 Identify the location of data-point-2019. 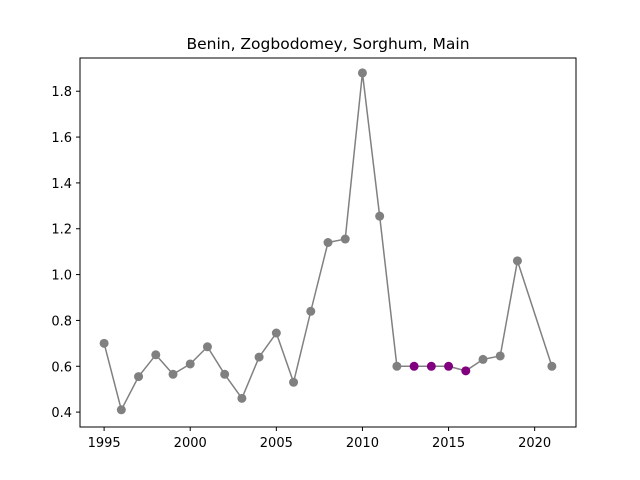
(517, 261).